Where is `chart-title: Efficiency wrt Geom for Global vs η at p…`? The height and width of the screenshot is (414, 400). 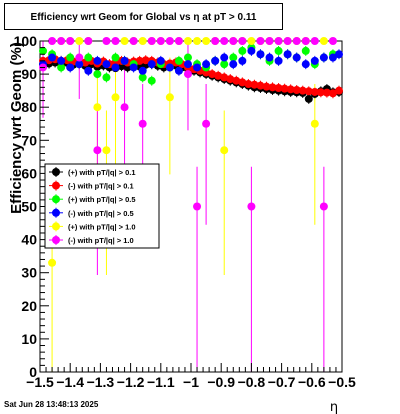
chart-title: Efficiency wrt Geom for Global vs η at p… is located at coordinates (143, 17).